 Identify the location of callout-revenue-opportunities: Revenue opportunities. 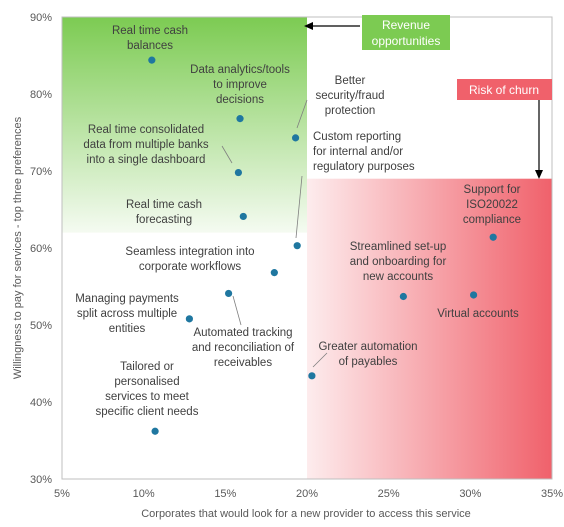
(377, 32).